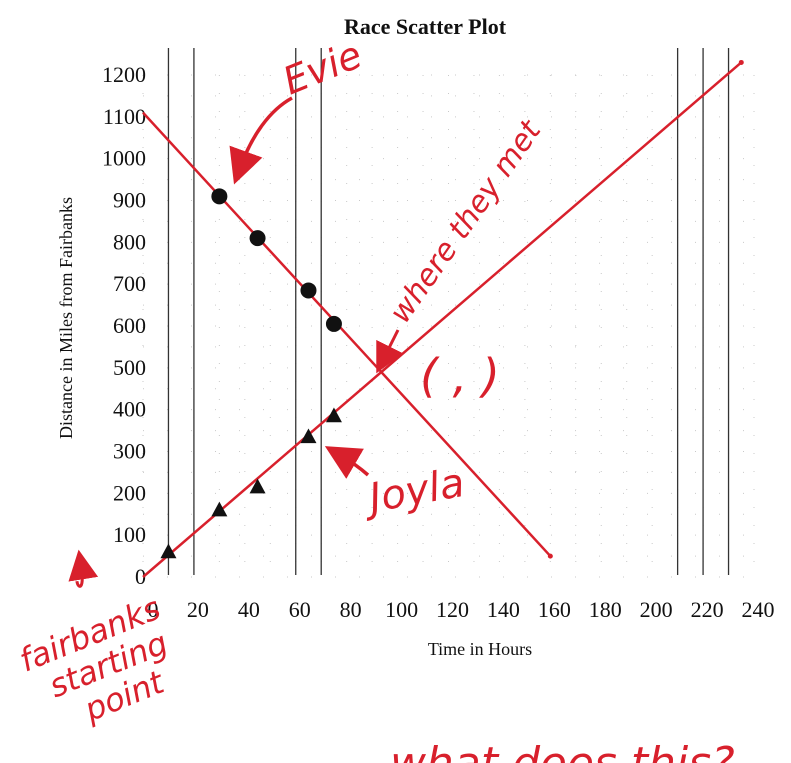 This screenshot has width=791, height=763. What do you see at coordinates (351, 609) in the screenshot?
I see `x-tick-label: 80` at bounding box center [351, 609].